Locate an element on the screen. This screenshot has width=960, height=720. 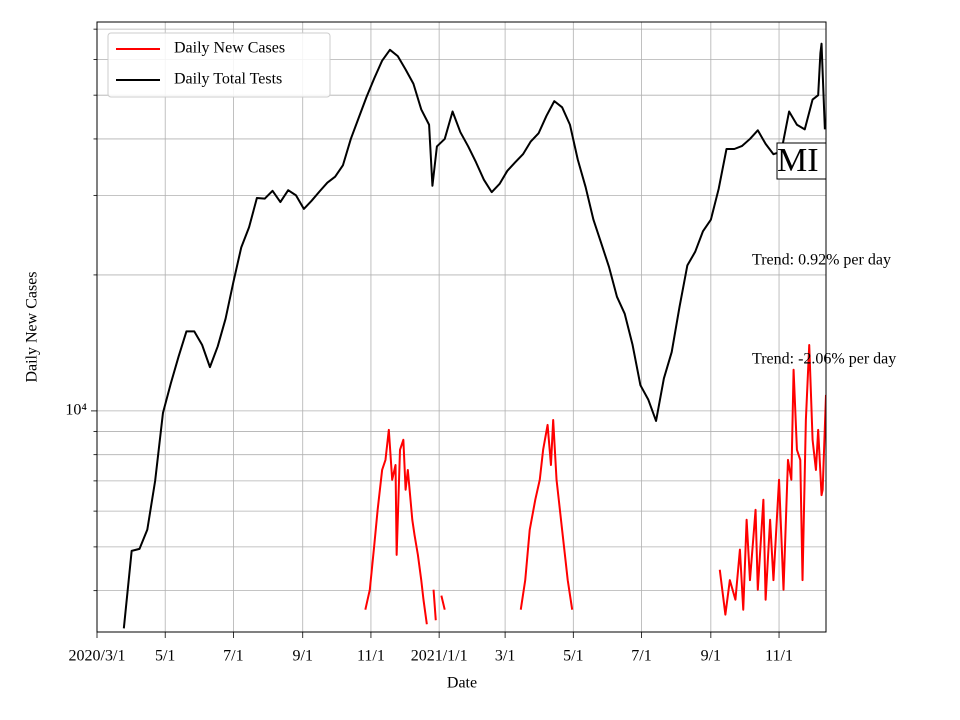
mi-label: MI is located at coordinates (801, 161).